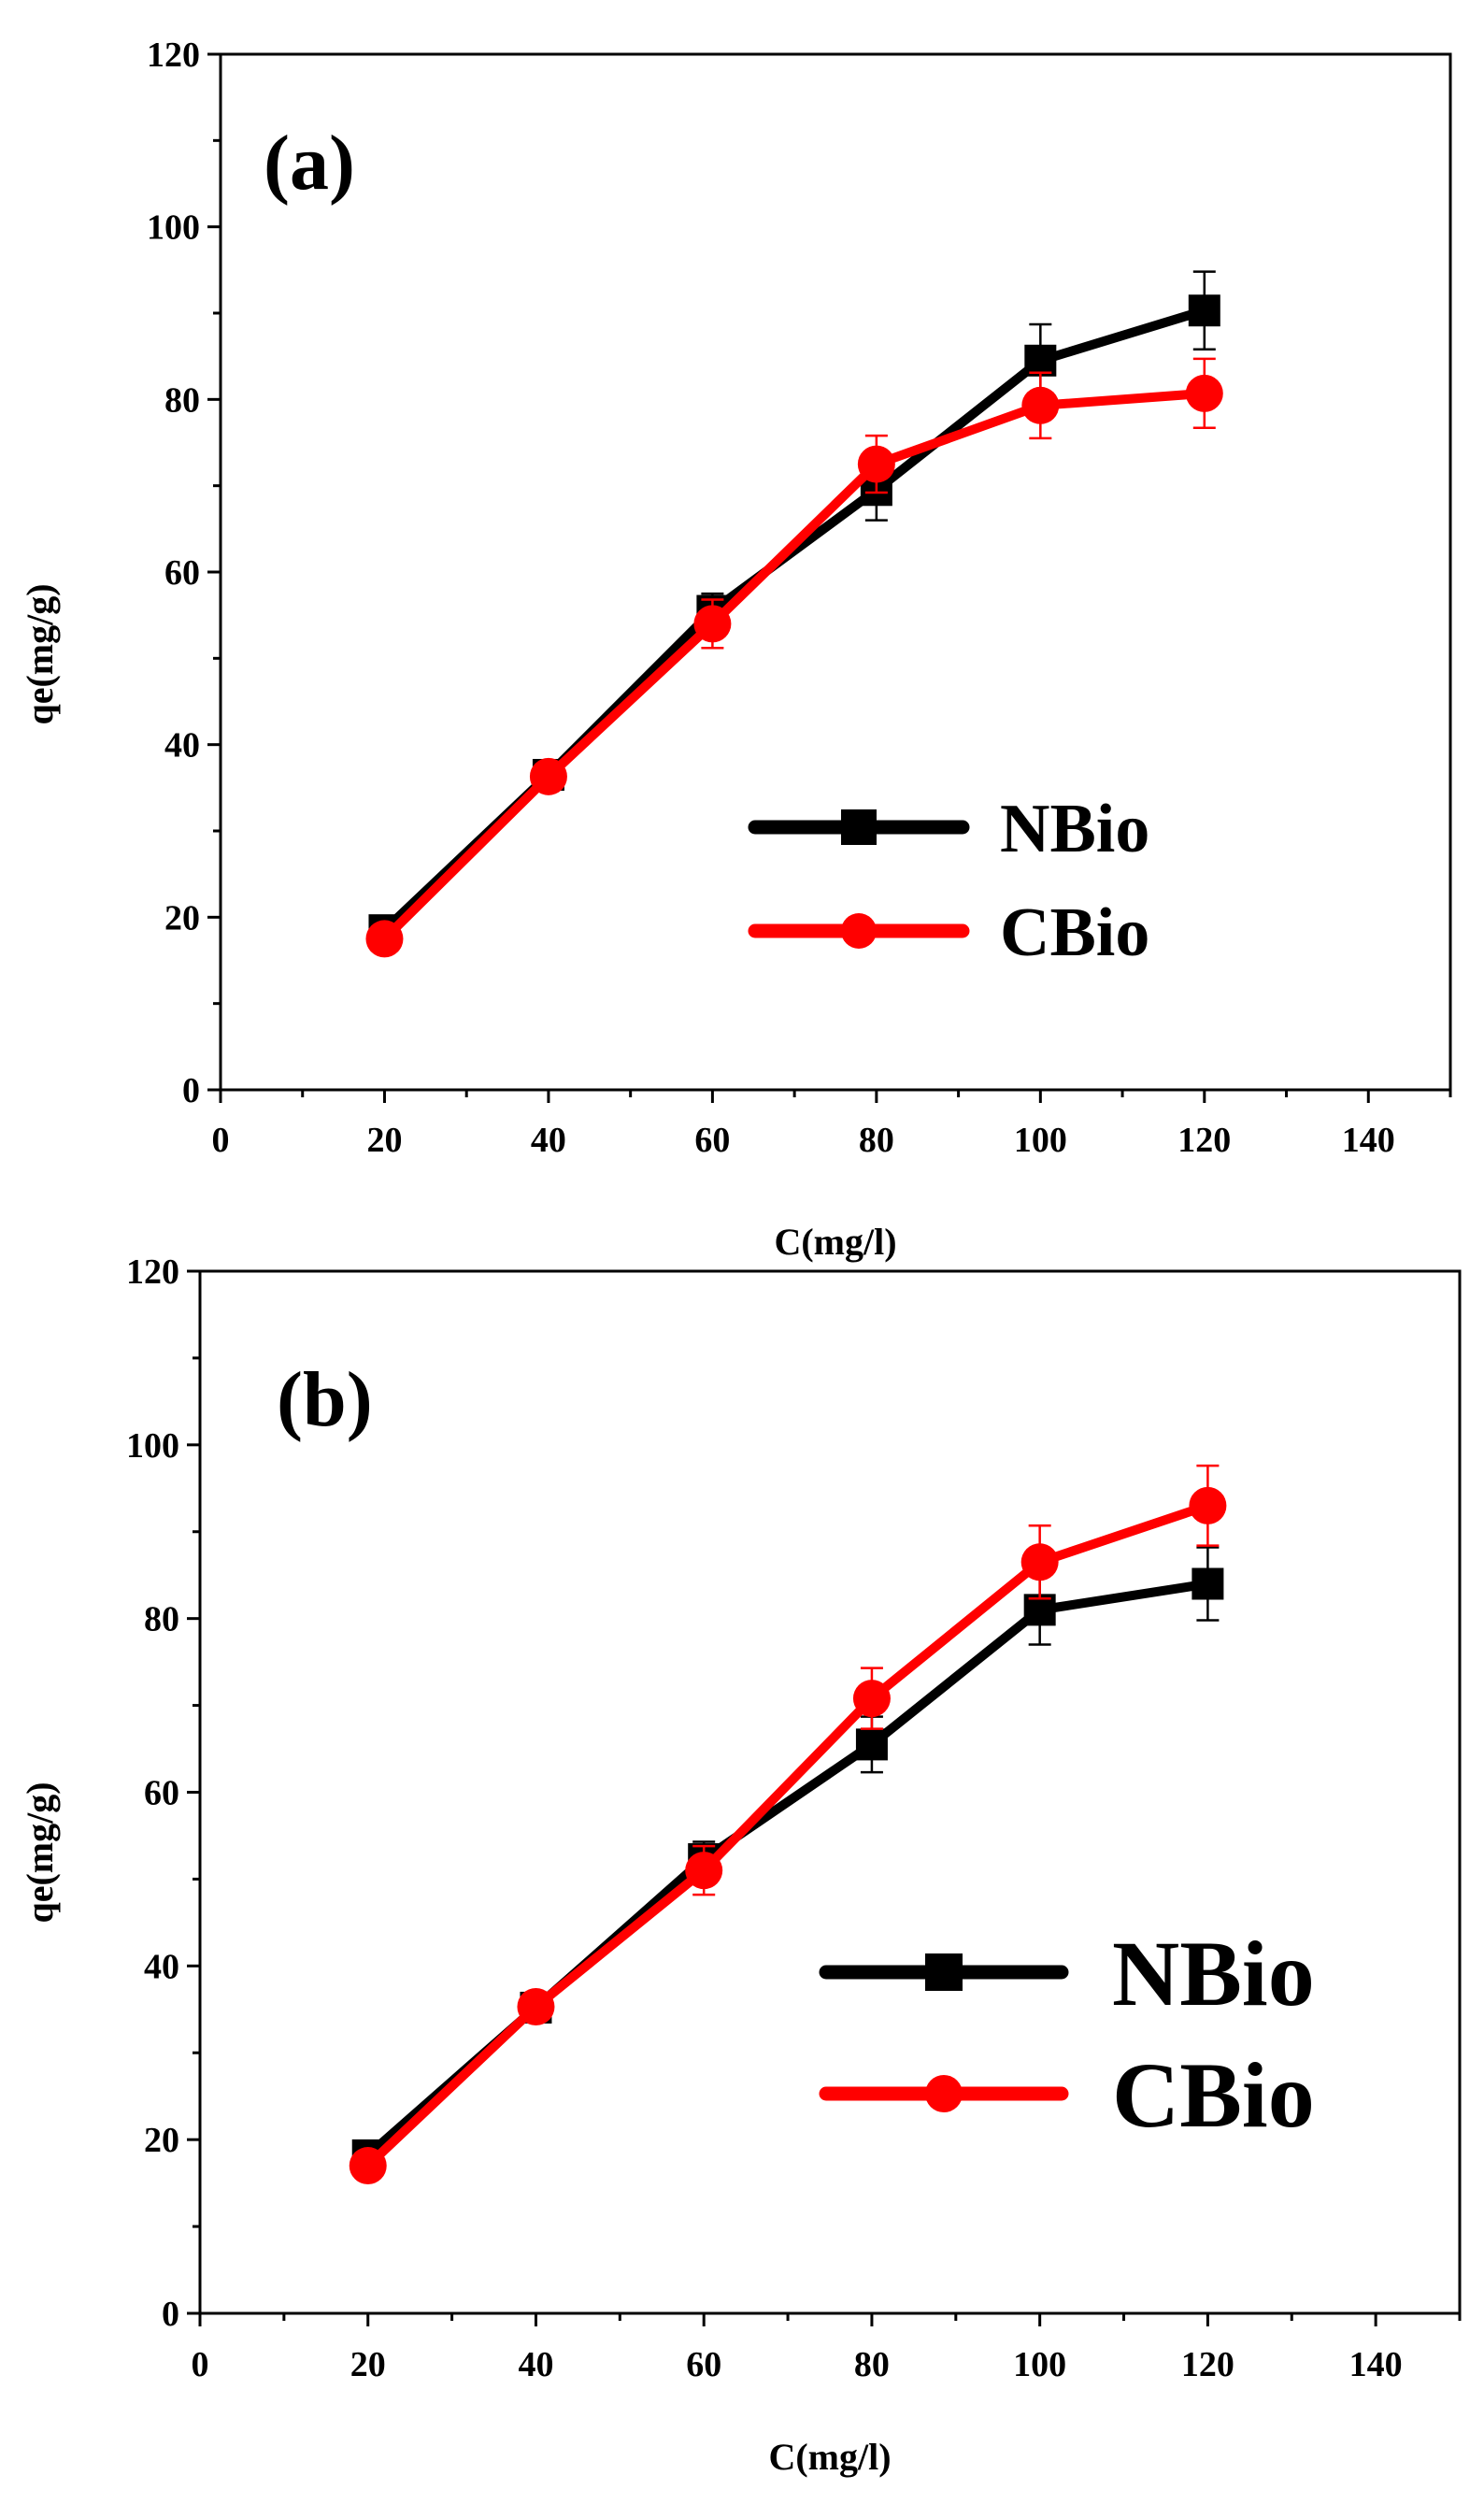 This screenshot has width=1484, height=2504. I want to click on panel-label: (b), so click(325, 1399).